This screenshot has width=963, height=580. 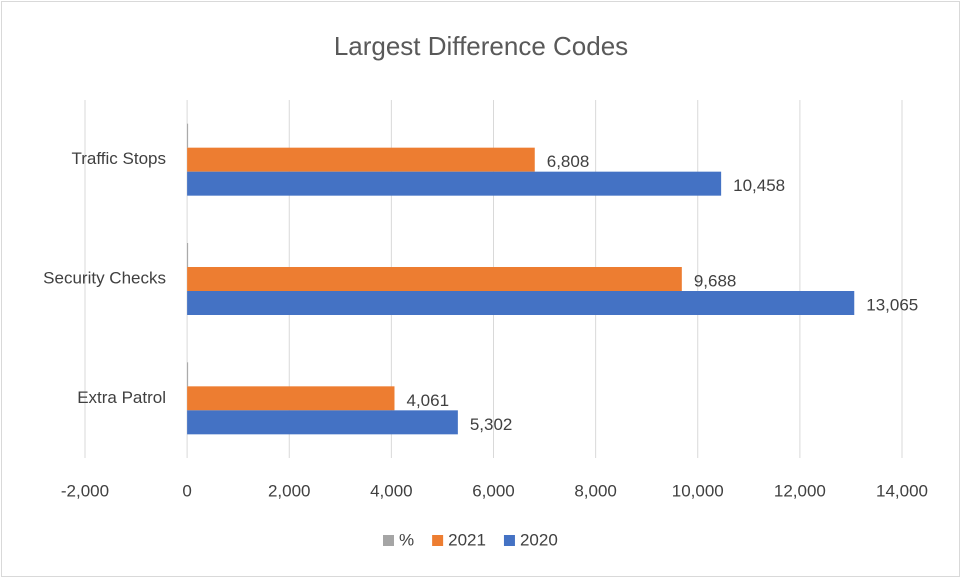 I want to click on data-label: 6,808, so click(x=568, y=161).